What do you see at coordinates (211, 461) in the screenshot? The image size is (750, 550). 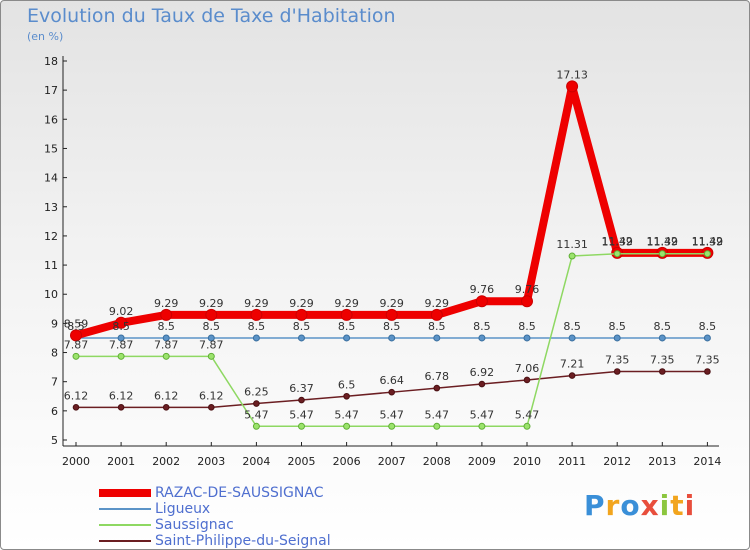 I see `x-tick-label: 2003` at bounding box center [211, 461].